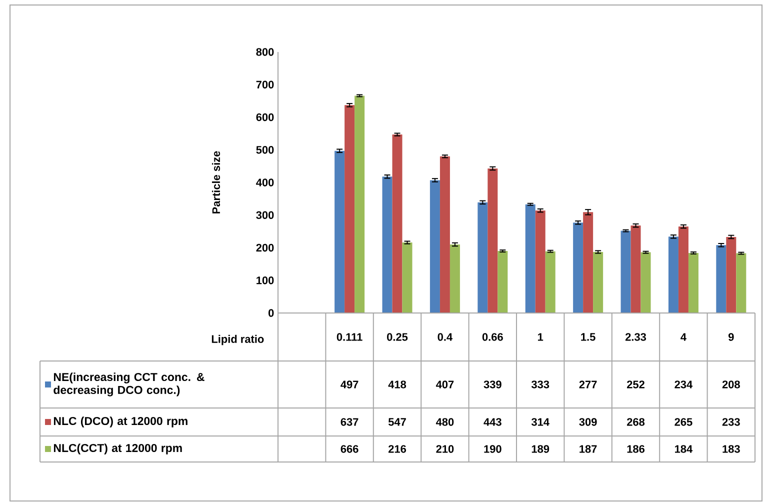 This screenshot has width=764, height=503. Describe the element at coordinates (238, 340) in the screenshot. I see `x-axis-title: Lipid ratio` at that location.